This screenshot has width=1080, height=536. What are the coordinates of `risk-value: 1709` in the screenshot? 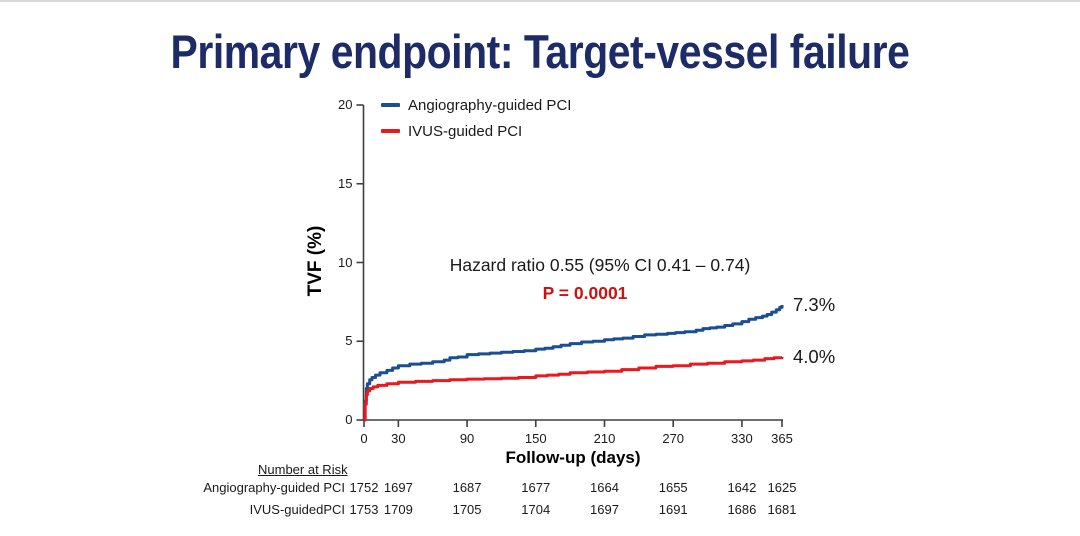 It's located at (398, 509).